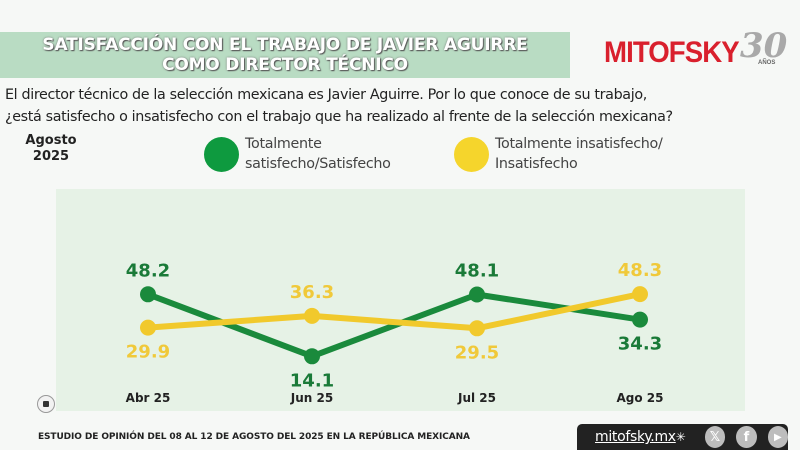 This screenshot has width=800, height=450. What do you see at coordinates (312, 292) in the screenshot?
I see `data-label: 36.3` at bounding box center [312, 292].